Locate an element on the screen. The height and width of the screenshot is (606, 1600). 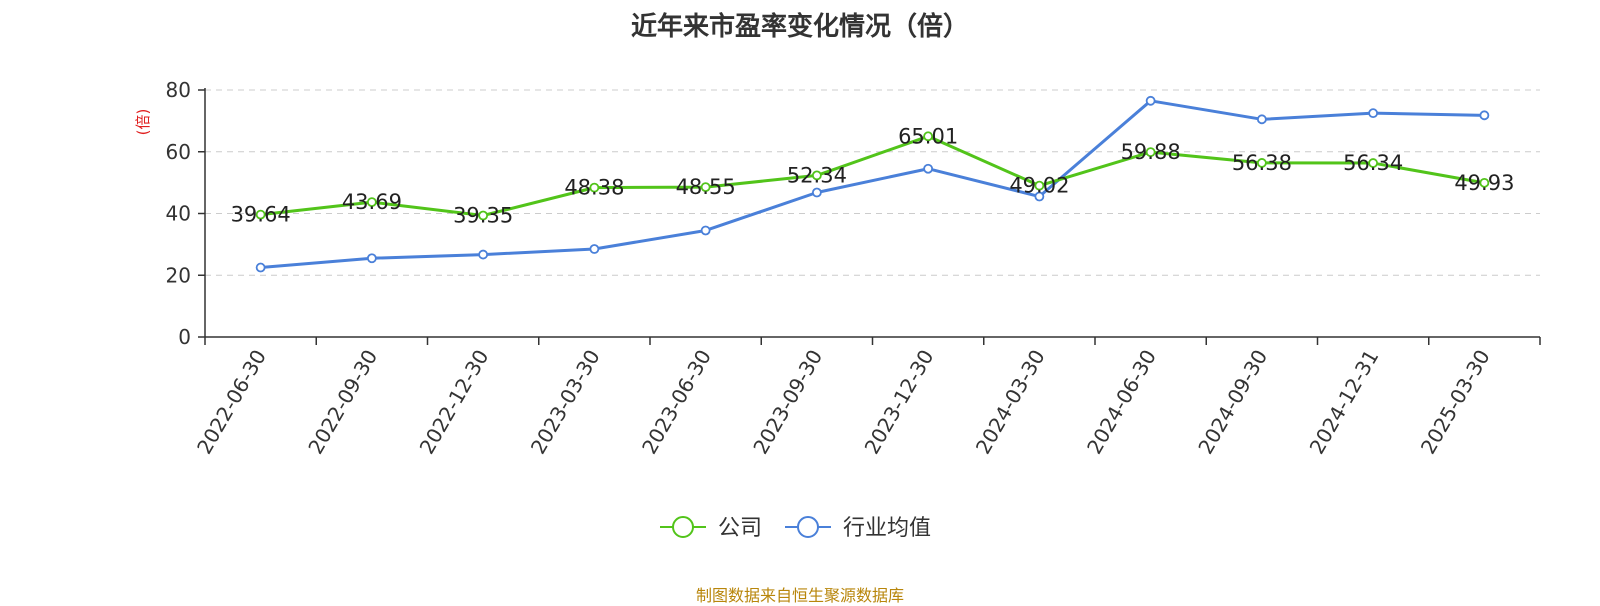
data-label: 39.64 is located at coordinates (261, 215).